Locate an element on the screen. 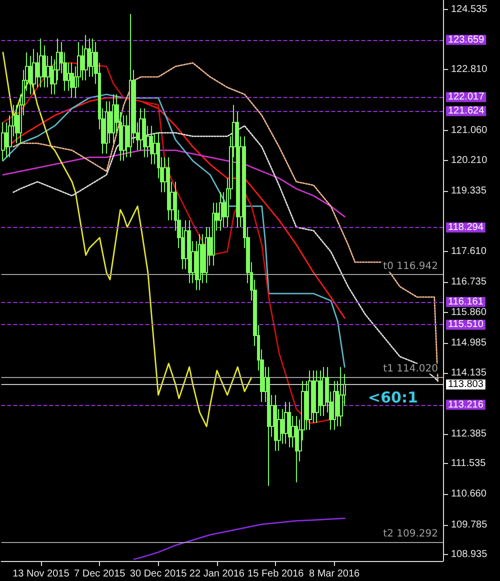  ref-line-label: 121.624 is located at coordinates (466, 111).